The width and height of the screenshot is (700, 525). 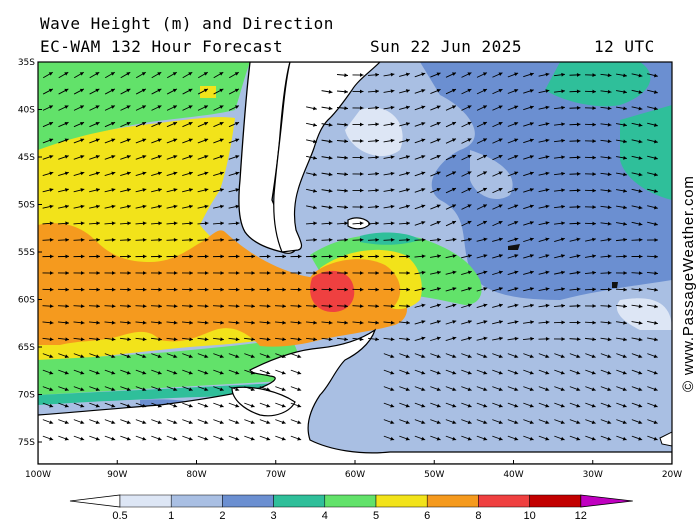 I want to click on field-teal-east, so click(x=646, y=152).